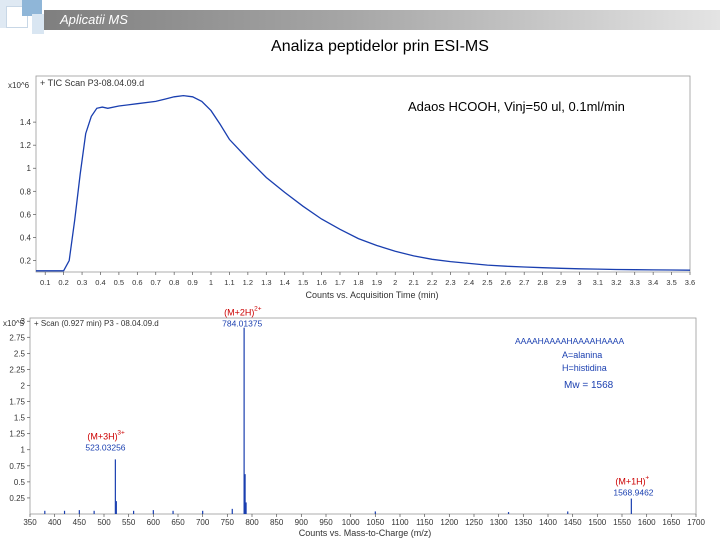 The height and width of the screenshot is (540, 720). I want to click on tic-x-tick-label: 0.3, so click(82, 282).